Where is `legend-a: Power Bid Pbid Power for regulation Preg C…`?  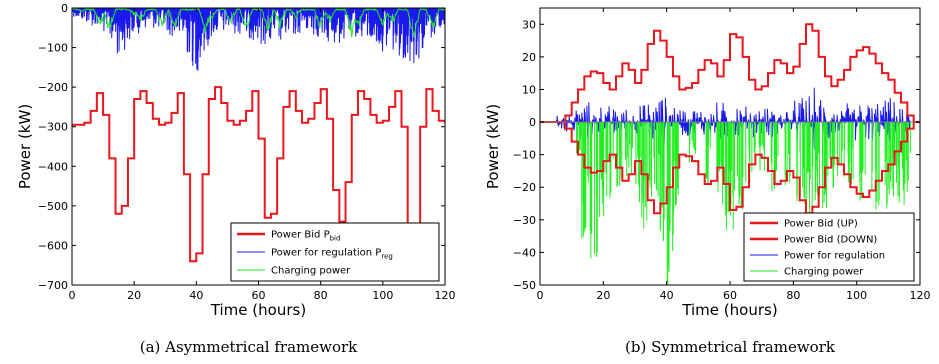
legend-a: Power Bid Pbid Power for regulation Preg C… is located at coordinates (335, 252).